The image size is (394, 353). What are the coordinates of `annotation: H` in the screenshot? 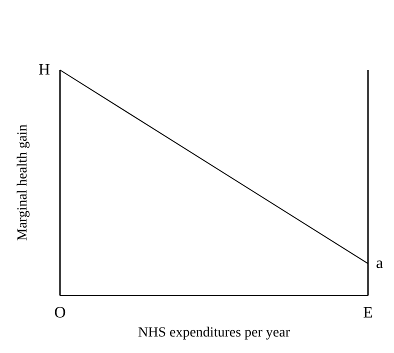 It's located at (44, 70).